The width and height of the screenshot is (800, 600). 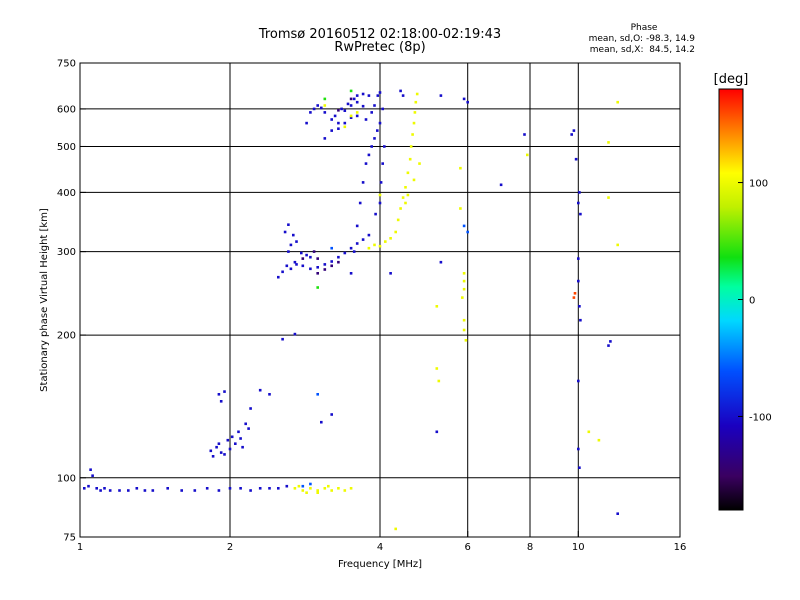 I want to click on y-tick-label: 500, so click(x=66, y=147).